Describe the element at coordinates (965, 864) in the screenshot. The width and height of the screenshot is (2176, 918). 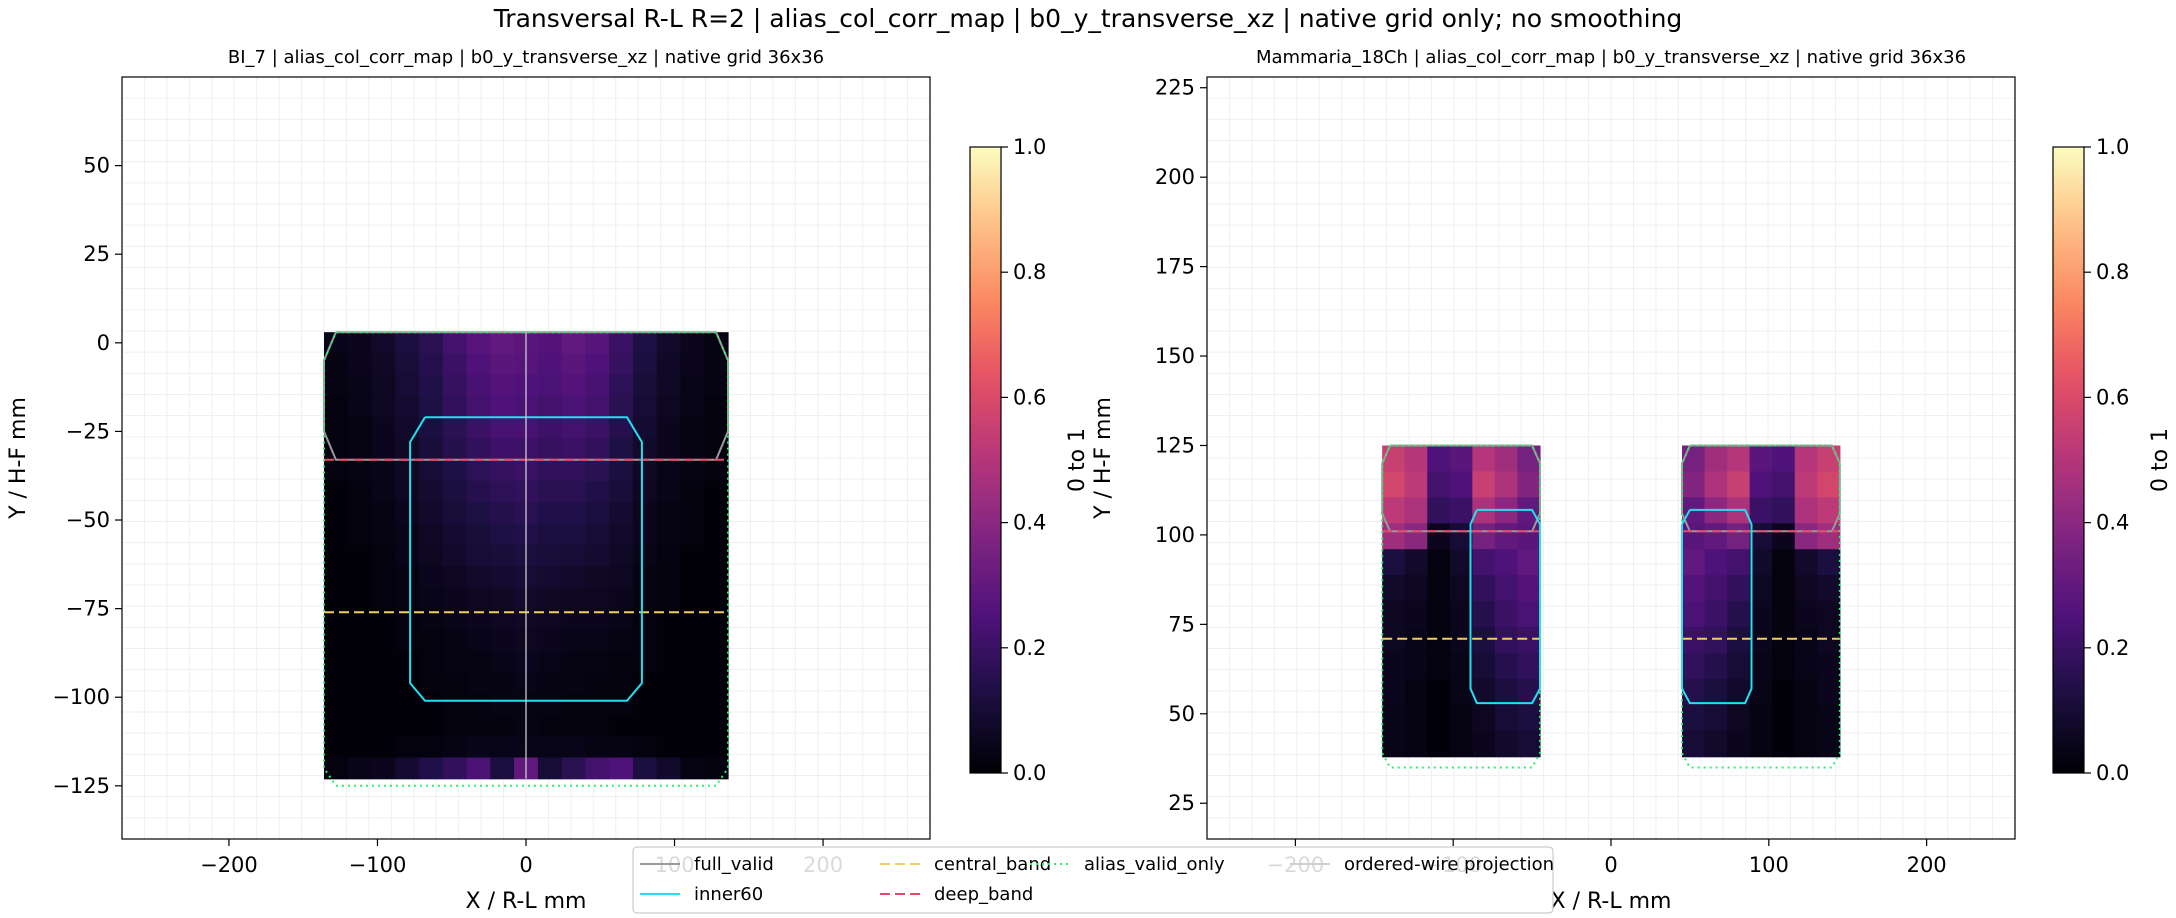
I see `legend-item-central-band: central_band` at that location.